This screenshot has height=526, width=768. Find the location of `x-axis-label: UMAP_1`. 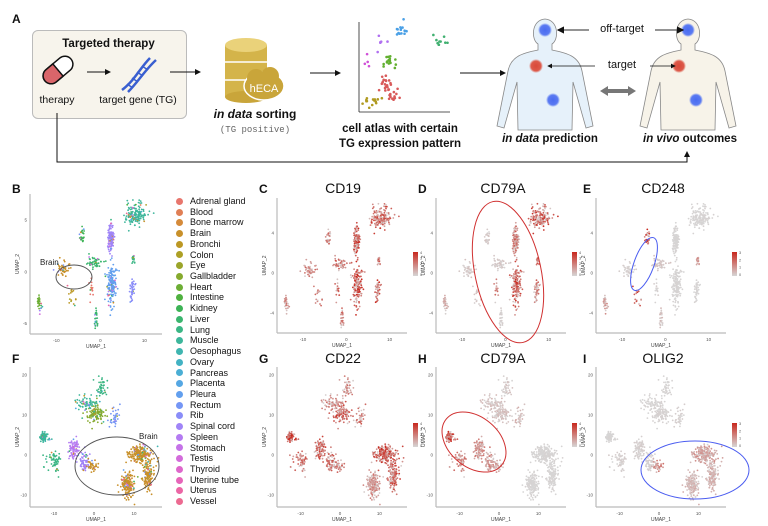

x-axis-label: UMAP_1 is located at coordinates (96, 347).